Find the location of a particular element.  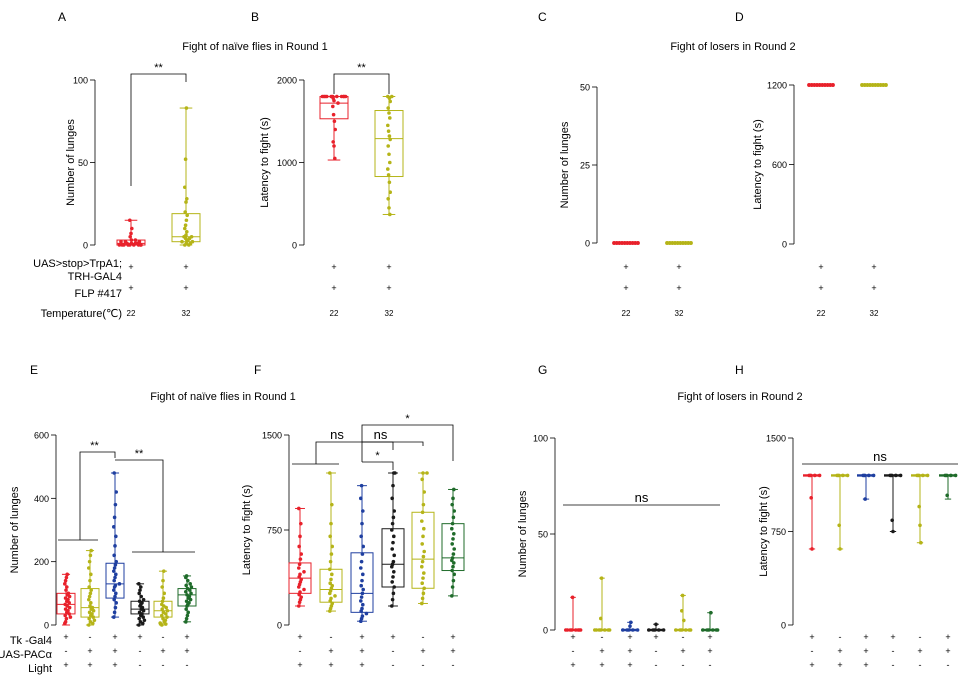

sig-label-a-0: ** is located at coordinates (158, 68).